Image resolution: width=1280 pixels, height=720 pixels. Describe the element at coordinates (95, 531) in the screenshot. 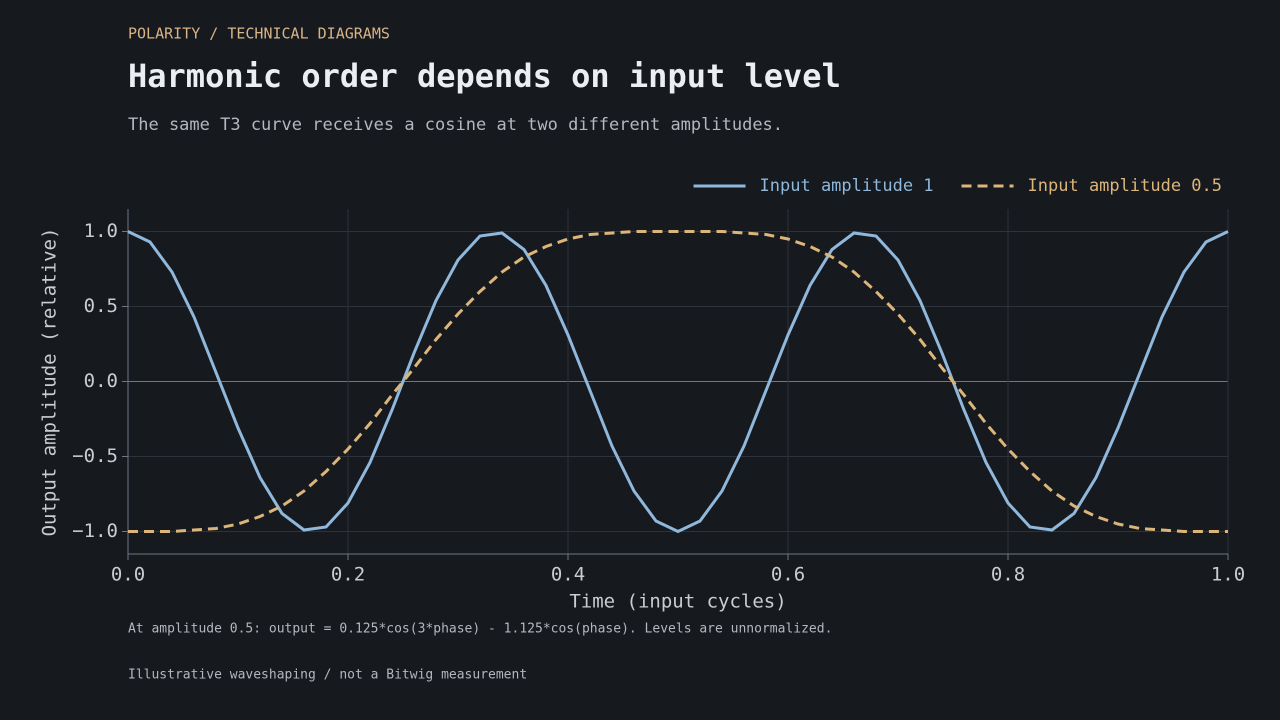

I see `y-tick-label: −1.0` at that location.